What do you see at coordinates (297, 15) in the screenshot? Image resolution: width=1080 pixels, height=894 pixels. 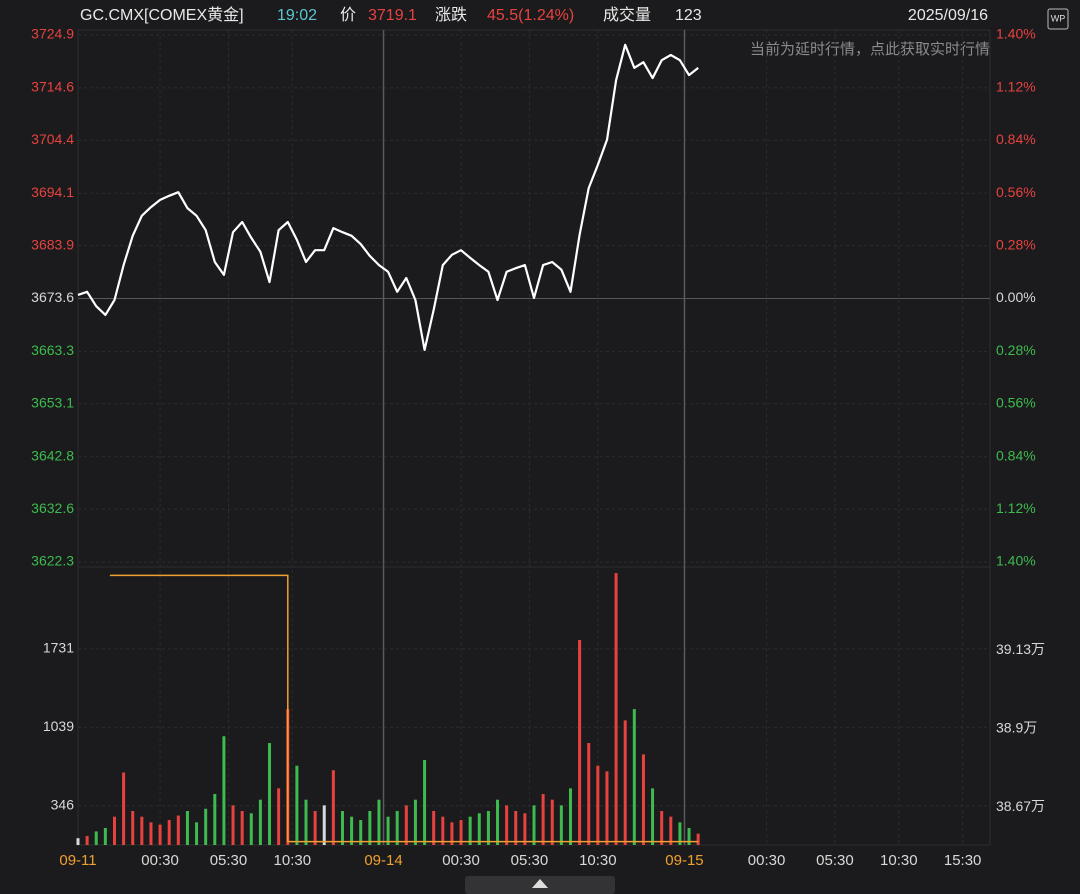 I see `time: 19:02` at bounding box center [297, 15].